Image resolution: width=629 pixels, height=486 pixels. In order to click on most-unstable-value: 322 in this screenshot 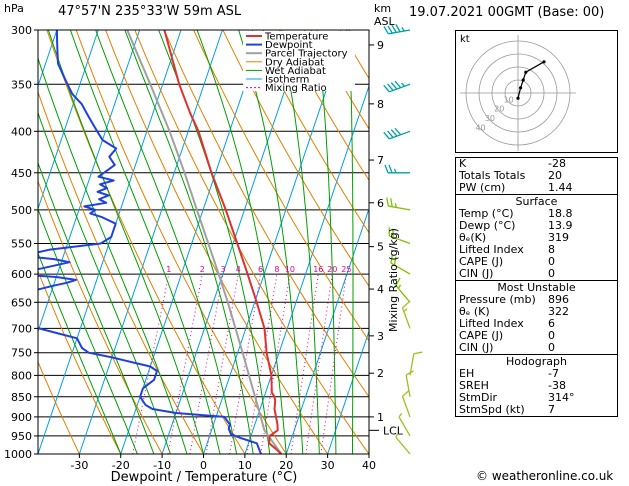, I will do `click(558, 311)`.